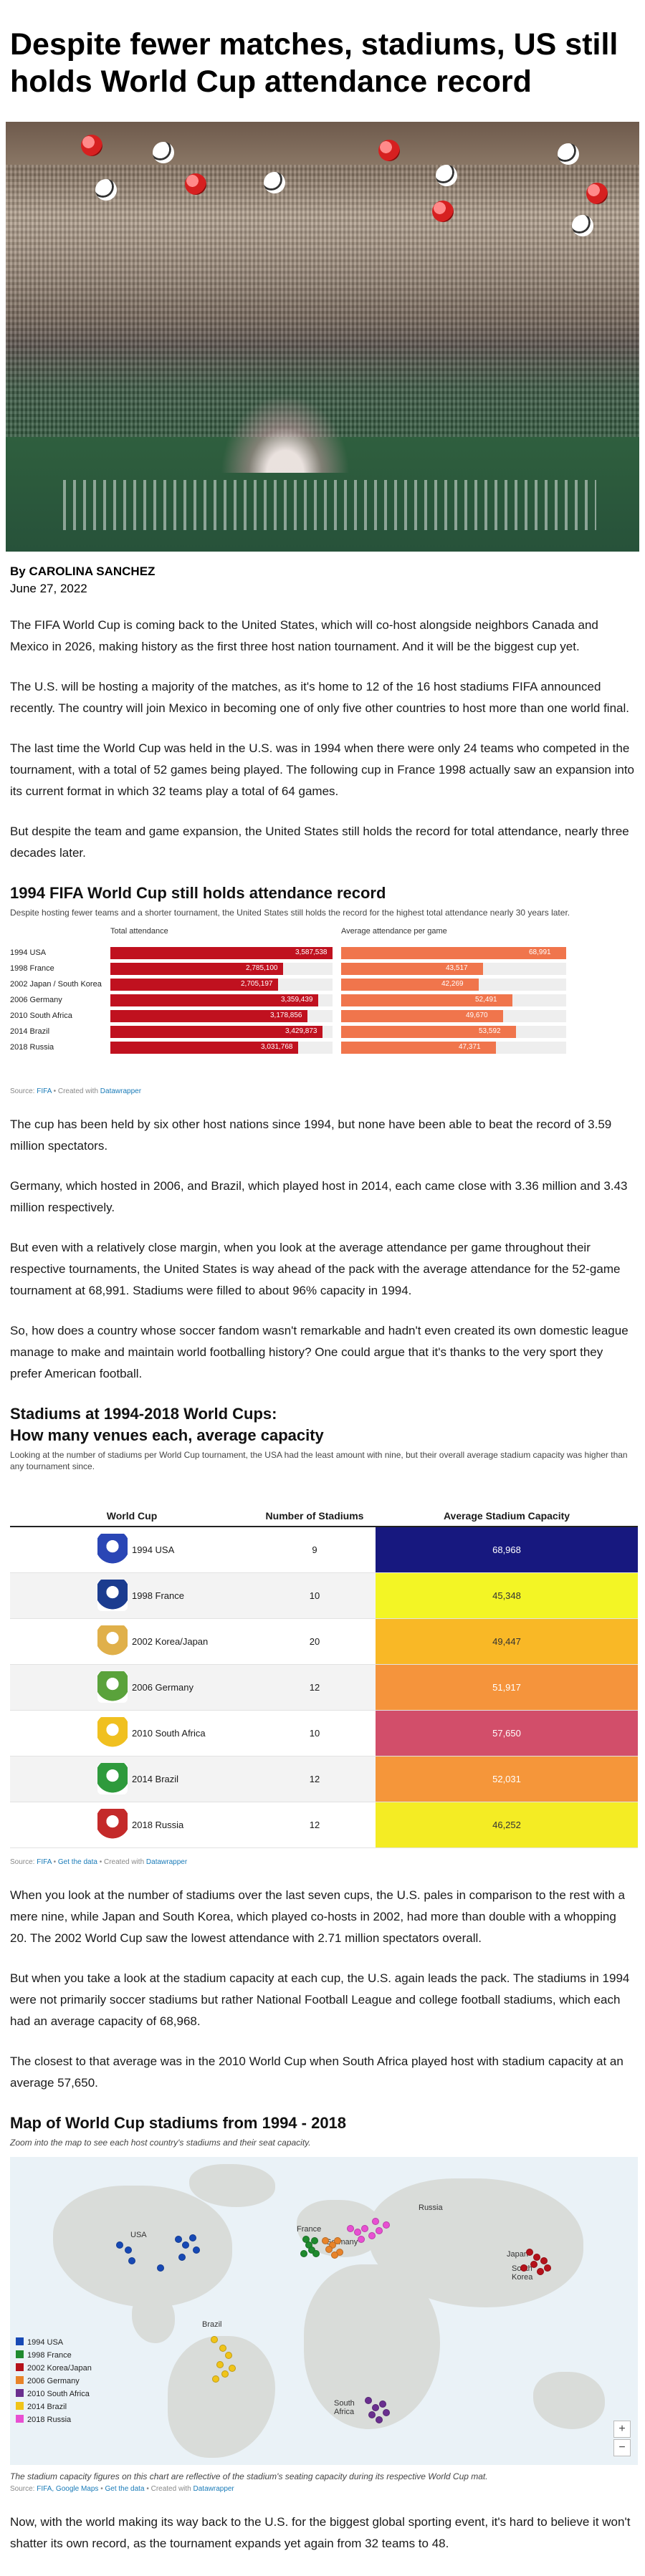  I want to click on legend-item: 2014 Brazil, so click(54, 2406).